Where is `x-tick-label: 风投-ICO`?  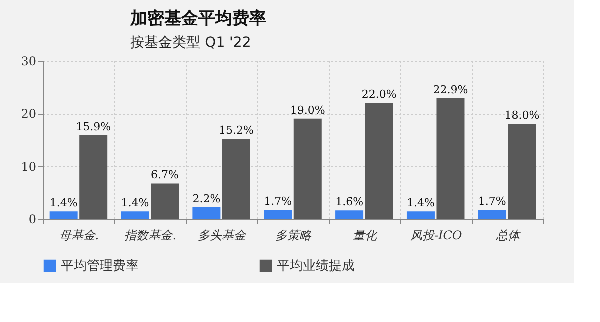 x-tick-label: 风投-ICO is located at coordinates (436, 235).